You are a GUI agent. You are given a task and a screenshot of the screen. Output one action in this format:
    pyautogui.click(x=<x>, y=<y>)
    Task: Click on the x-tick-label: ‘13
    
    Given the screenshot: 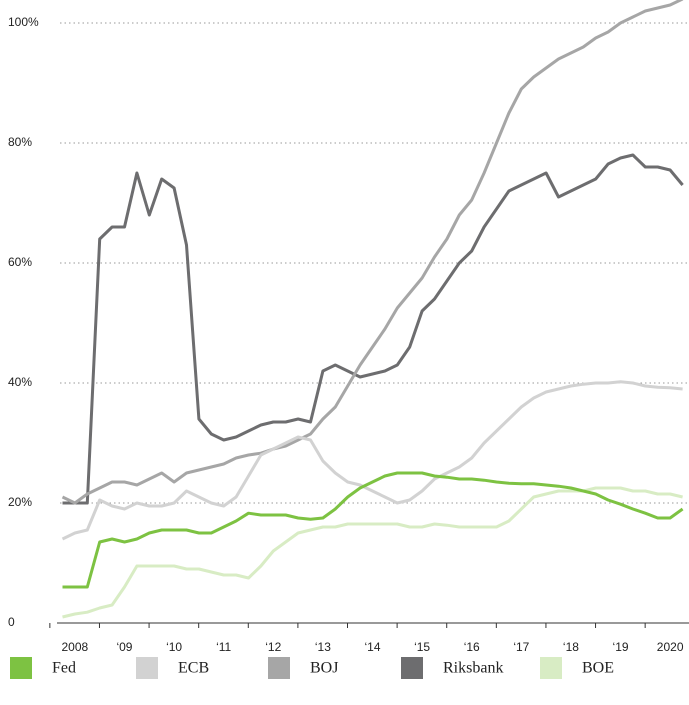 What is the action you would take?
    pyautogui.click(x=323, y=647)
    